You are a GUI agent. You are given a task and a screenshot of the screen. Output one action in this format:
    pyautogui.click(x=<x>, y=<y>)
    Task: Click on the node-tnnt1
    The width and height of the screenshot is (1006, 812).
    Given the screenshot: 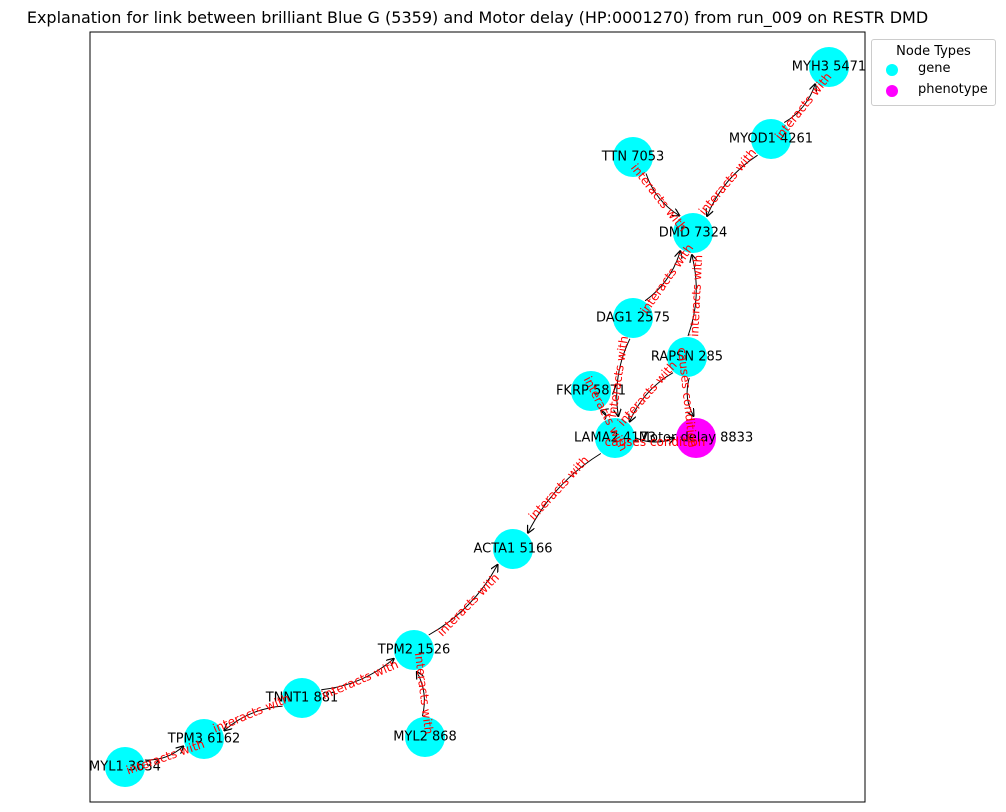 What is the action you would take?
    pyautogui.click(x=302, y=698)
    